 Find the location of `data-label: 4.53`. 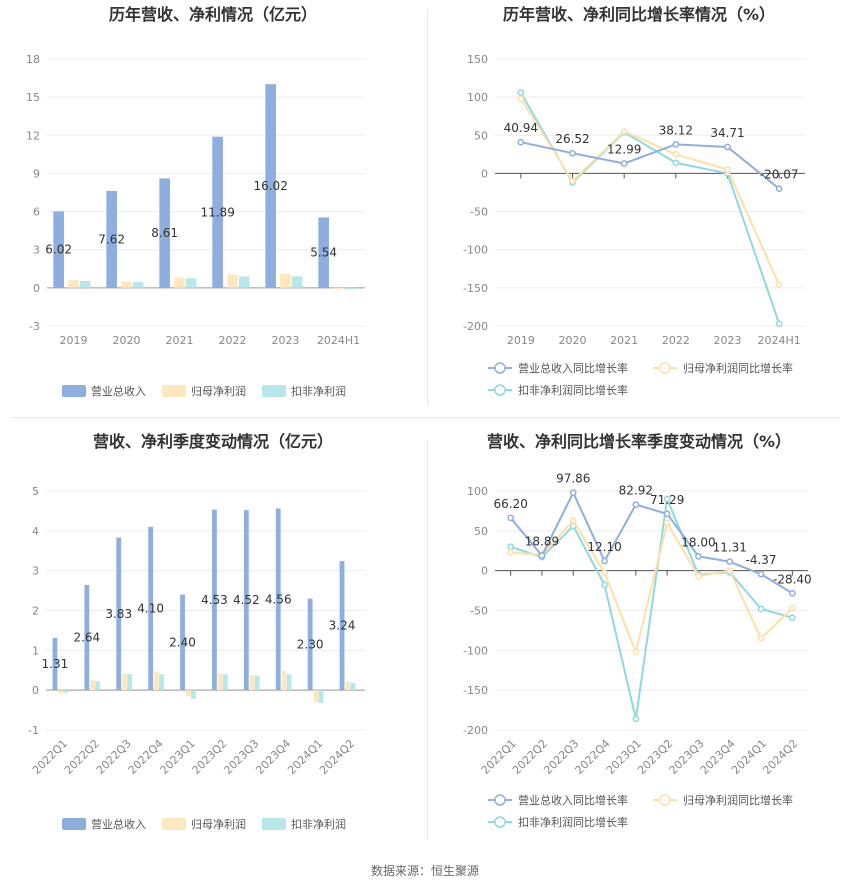

data-label: 4.53 is located at coordinates (214, 600).